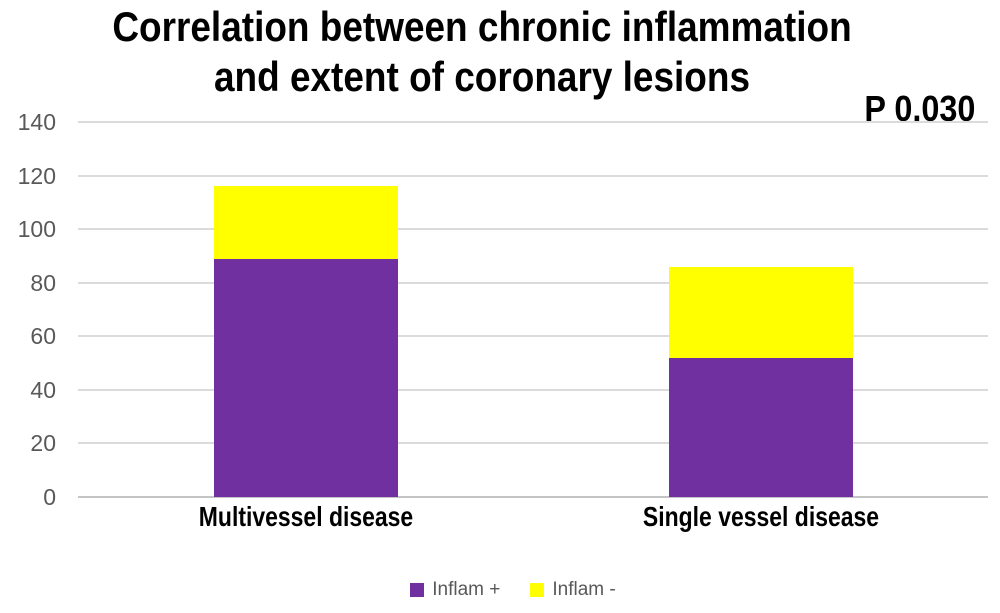  I want to click on y-tick-label: 100, so click(36, 229).